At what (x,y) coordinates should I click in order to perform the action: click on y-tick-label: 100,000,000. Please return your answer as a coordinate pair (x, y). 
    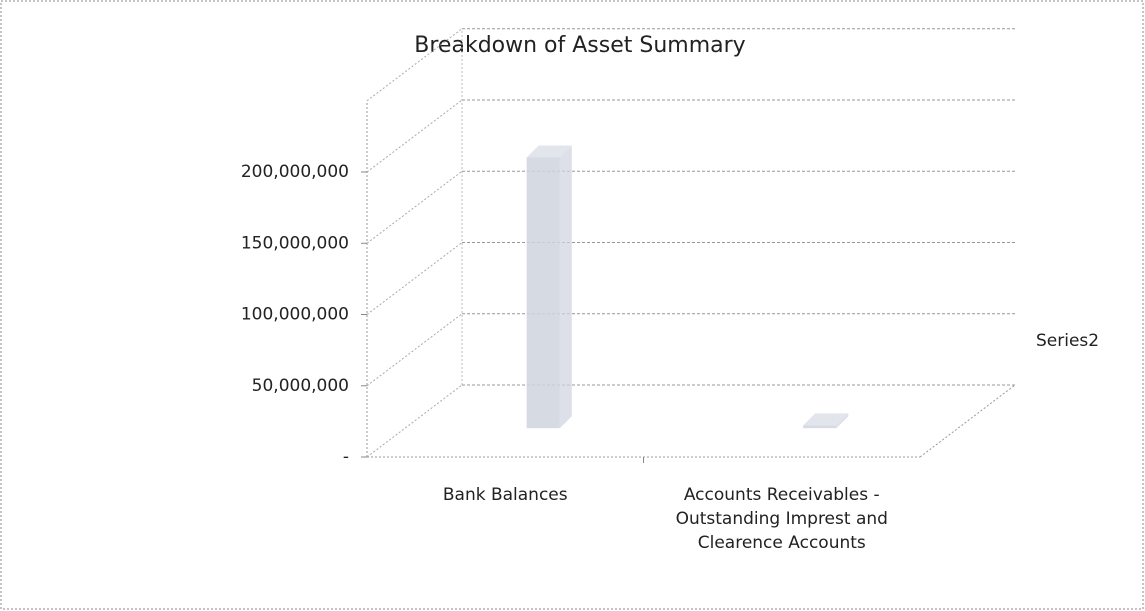
    Looking at the image, I should click on (295, 315).